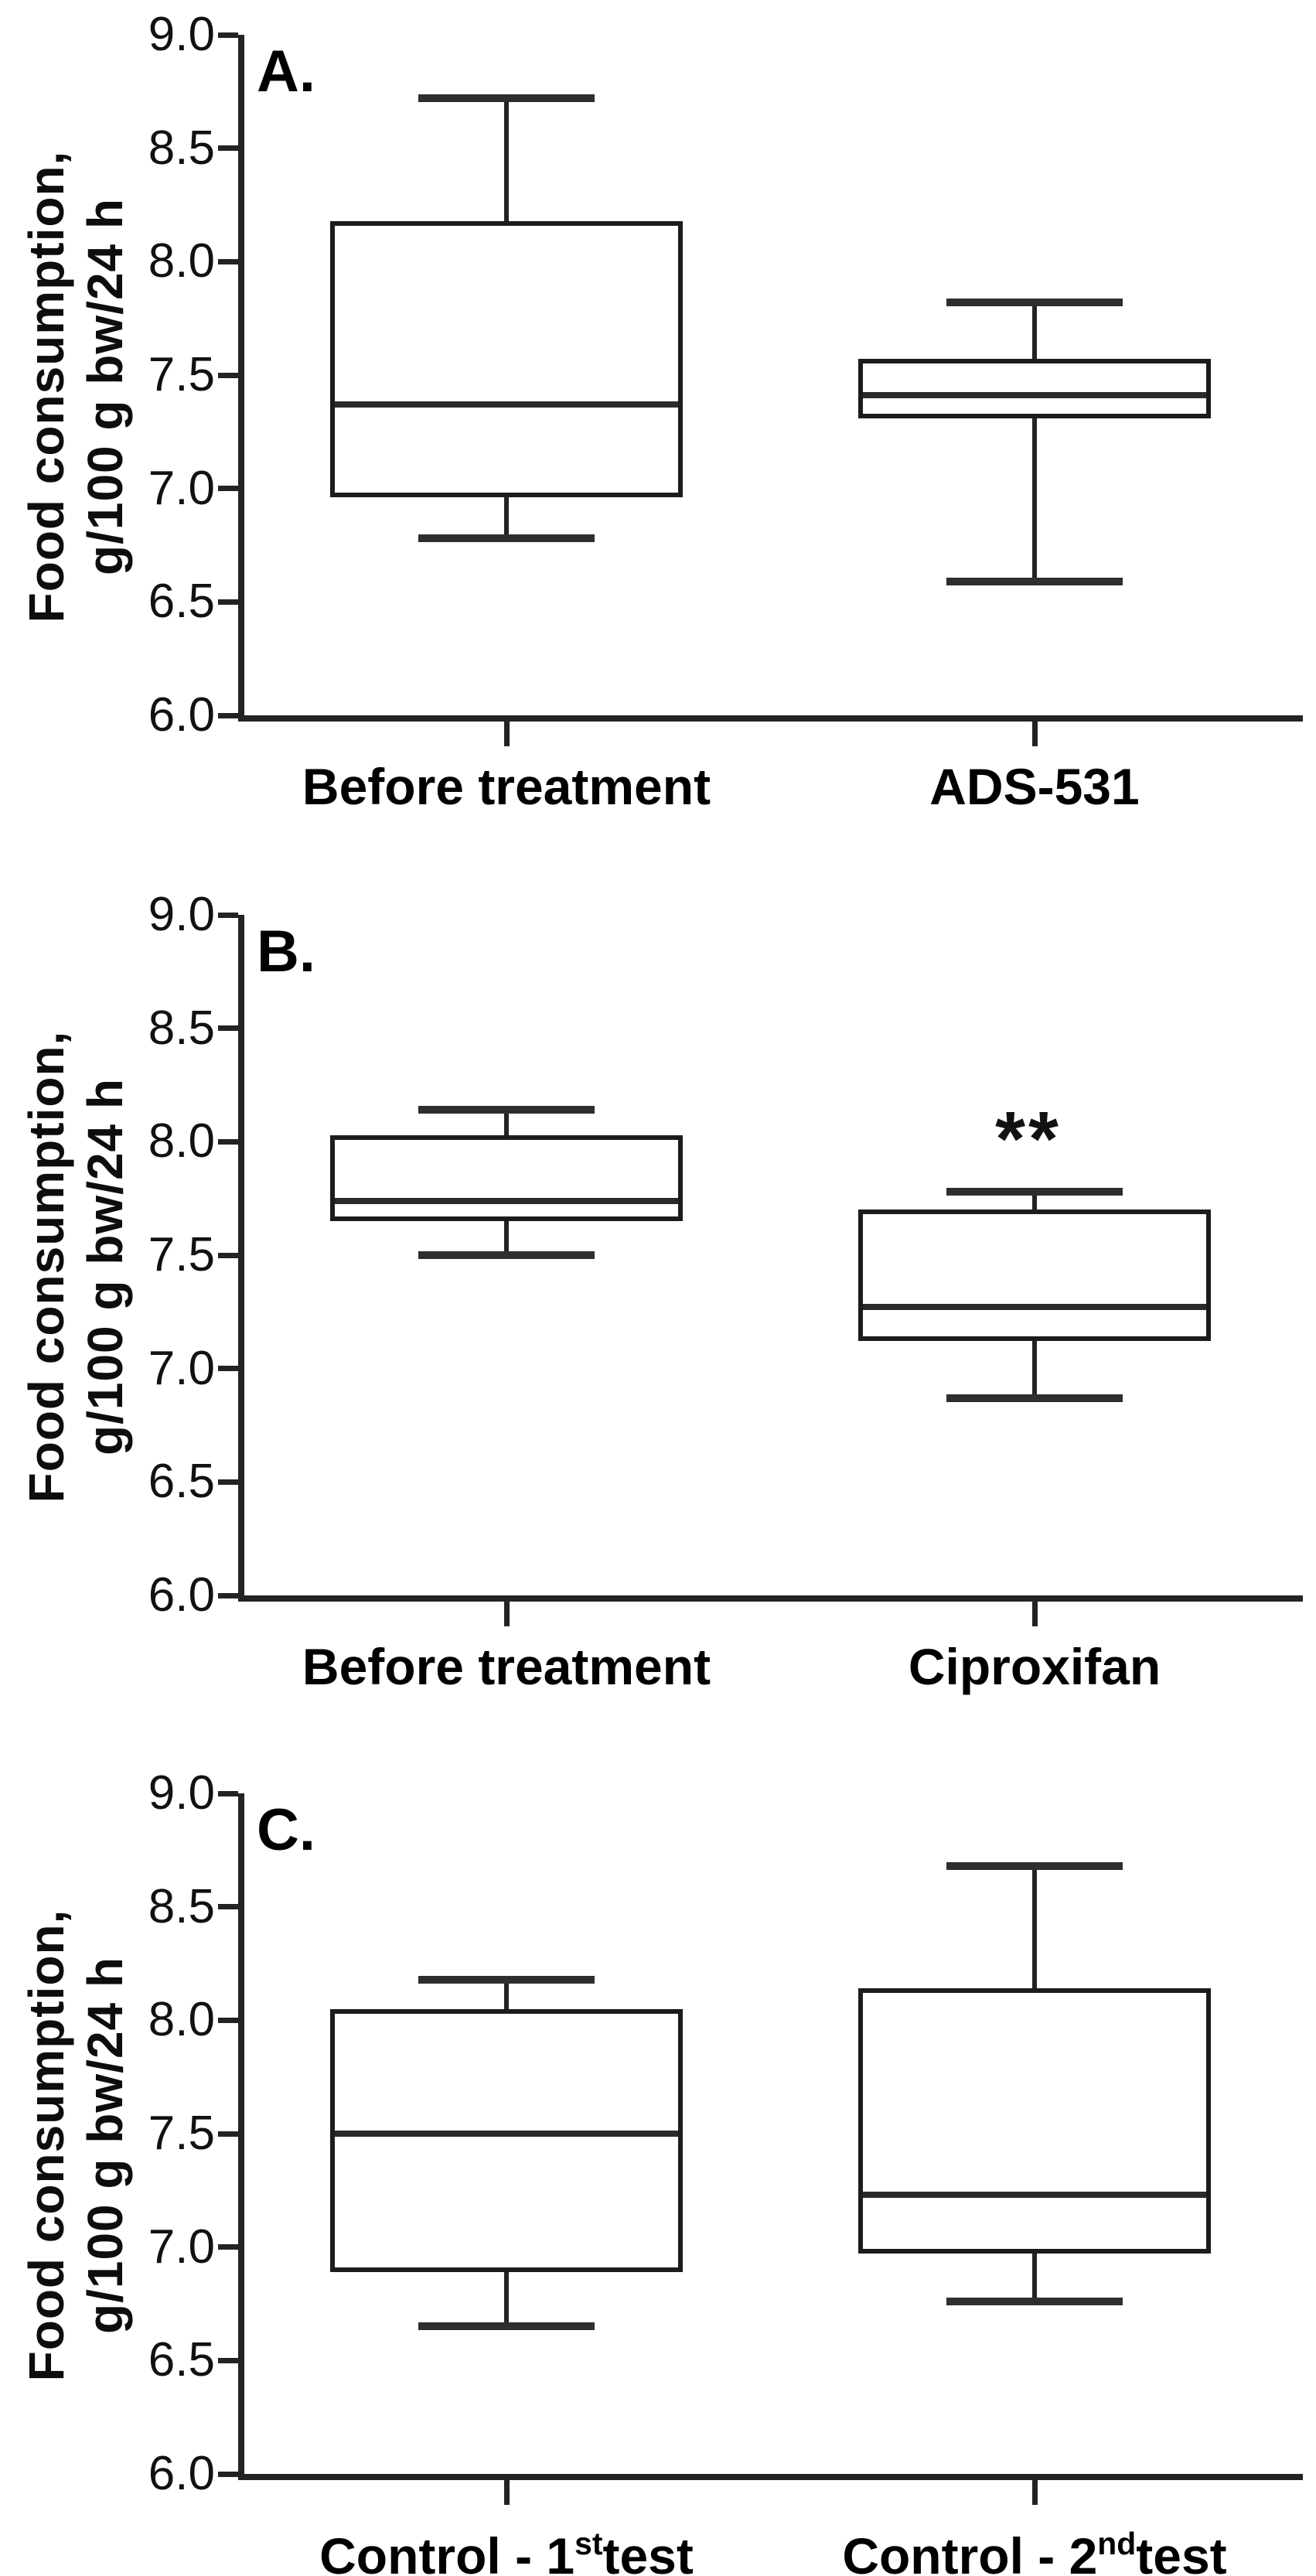 The width and height of the screenshot is (1316, 2576). I want to click on category-label: Ciproxifan, so click(1034, 1667).